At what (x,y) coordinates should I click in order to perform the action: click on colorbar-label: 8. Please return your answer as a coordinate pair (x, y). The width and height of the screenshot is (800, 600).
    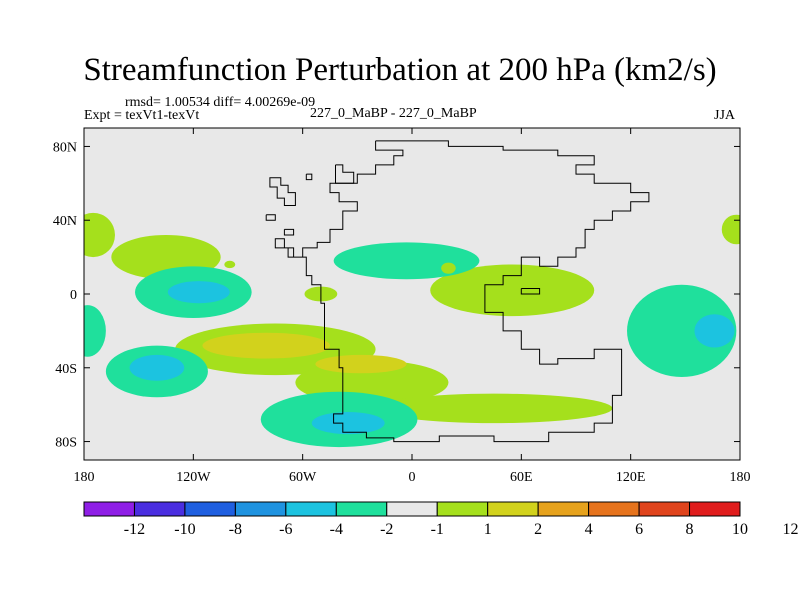
    Looking at the image, I should click on (690, 529).